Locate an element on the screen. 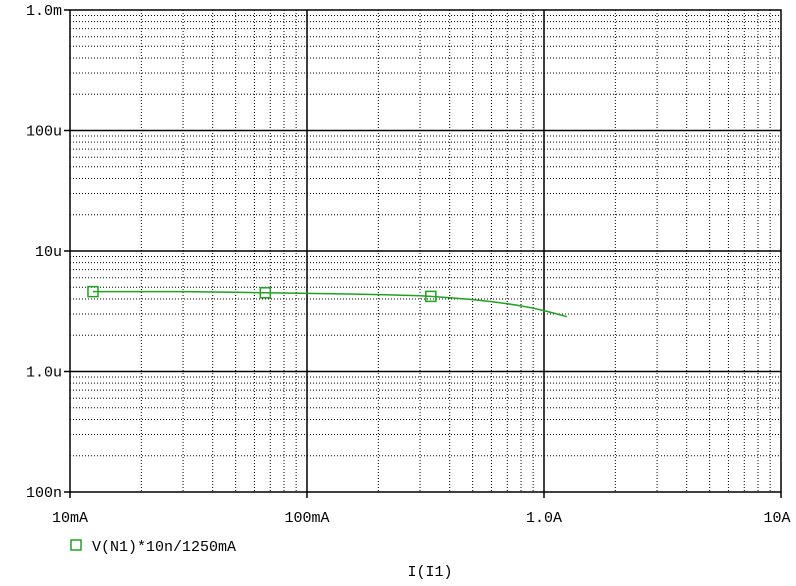 The width and height of the screenshot is (796, 586). series-line is located at coordinates (330, 304).